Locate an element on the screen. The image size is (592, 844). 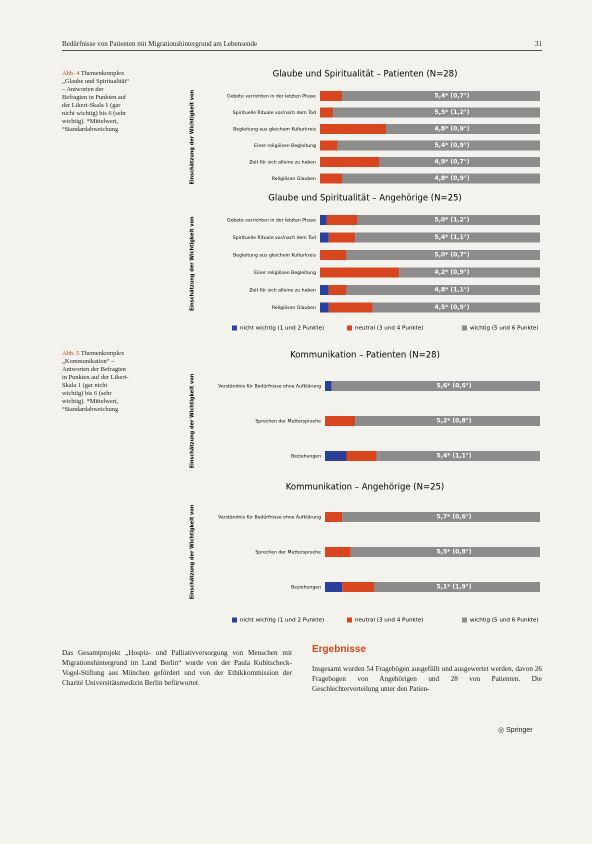
bar-label: 5,4* (0,7°) is located at coordinates (452, 96).